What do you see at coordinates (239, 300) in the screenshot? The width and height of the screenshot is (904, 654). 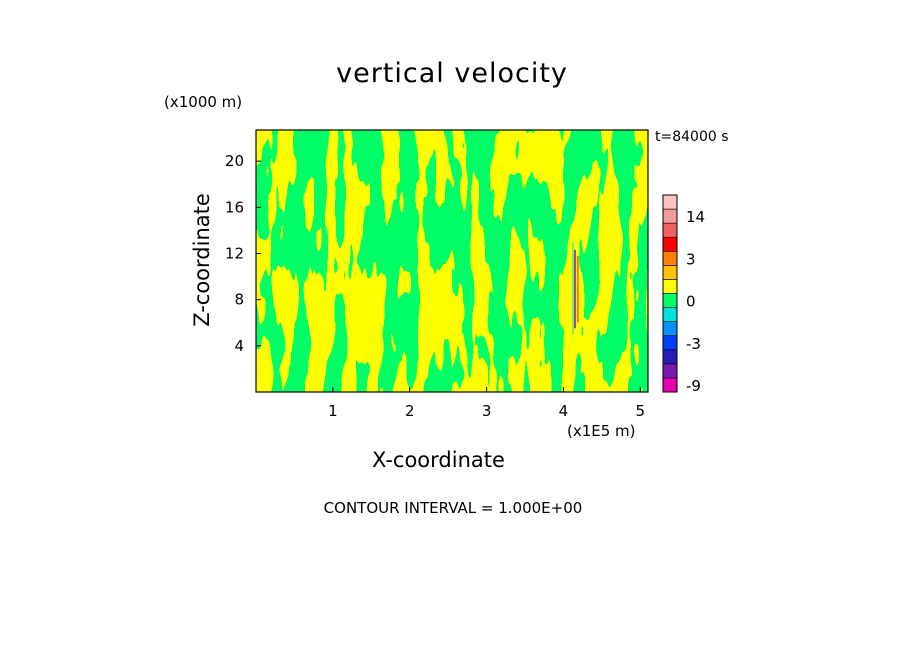 I see `y-tick-label: 8` at bounding box center [239, 300].